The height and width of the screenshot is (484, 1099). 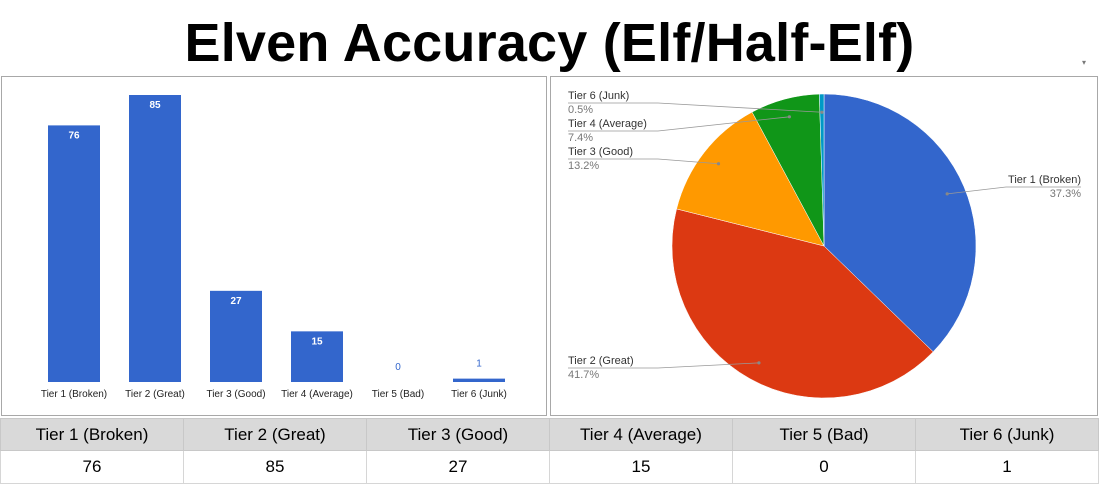 I want to click on bar-tier-4-average, so click(x=317, y=356).